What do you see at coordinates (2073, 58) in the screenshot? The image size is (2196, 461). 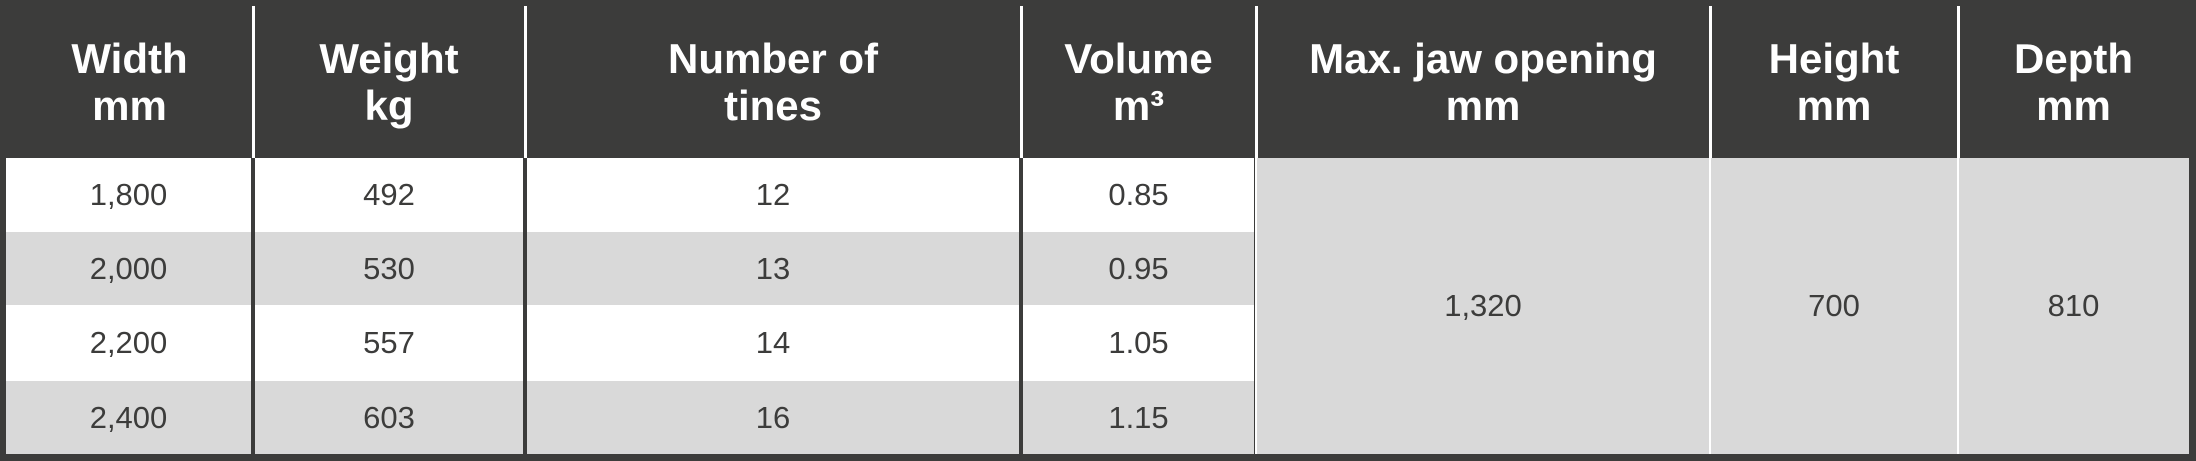 I see `header-text: Depth` at bounding box center [2073, 58].